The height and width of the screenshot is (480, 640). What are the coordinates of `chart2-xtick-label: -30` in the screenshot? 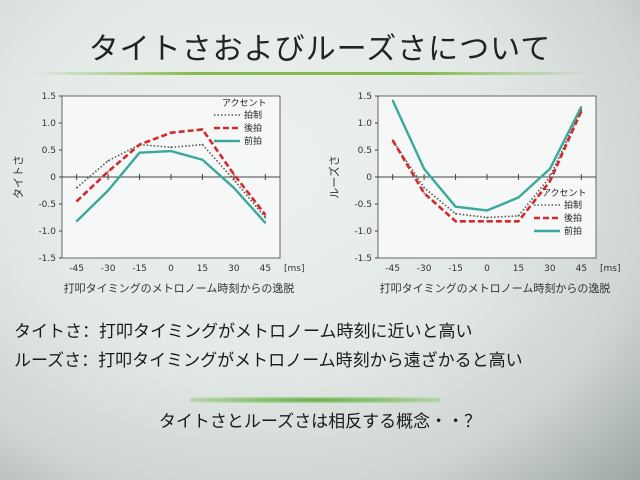 It's located at (424, 269).